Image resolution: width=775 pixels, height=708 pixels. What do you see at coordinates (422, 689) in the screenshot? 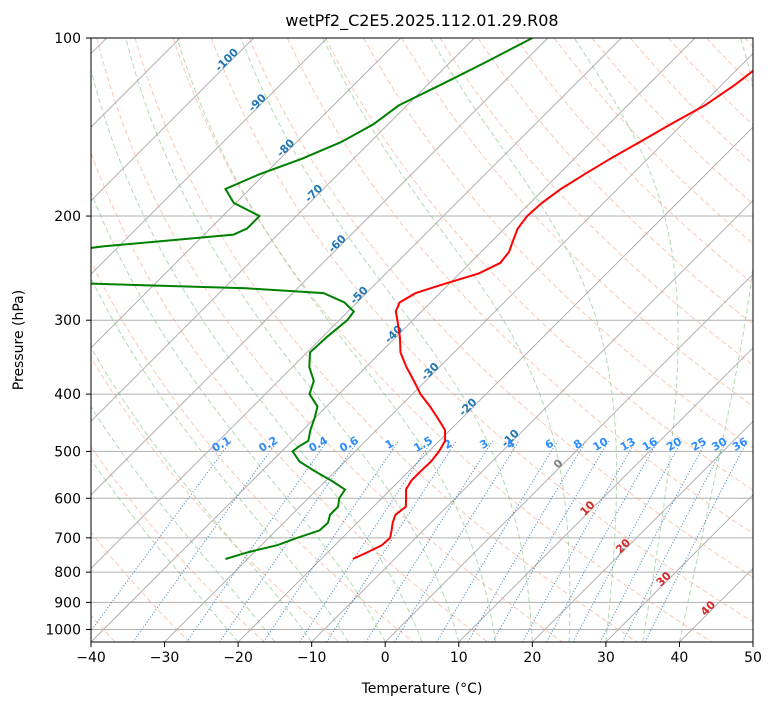
I see `x-axis-label: Temperature (°C)` at bounding box center [422, 689].